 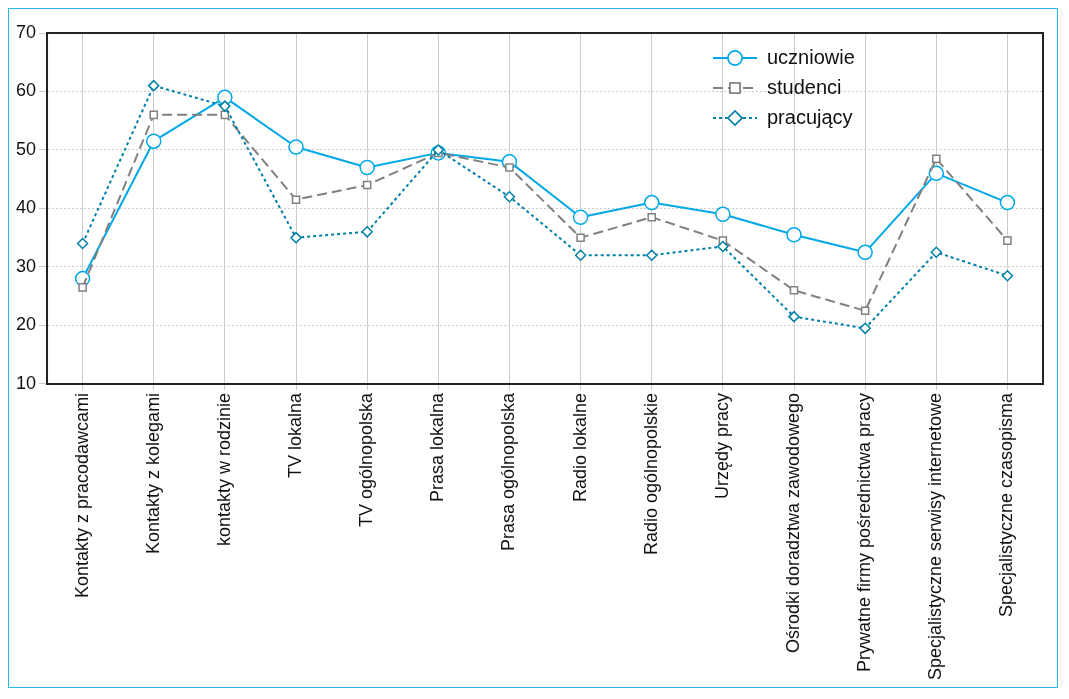 What do you see at coordinates (508, 471) in the screenshot?
I see `x-tick-label: Prasa ogólnopolska` at bounding box center [508, 471].